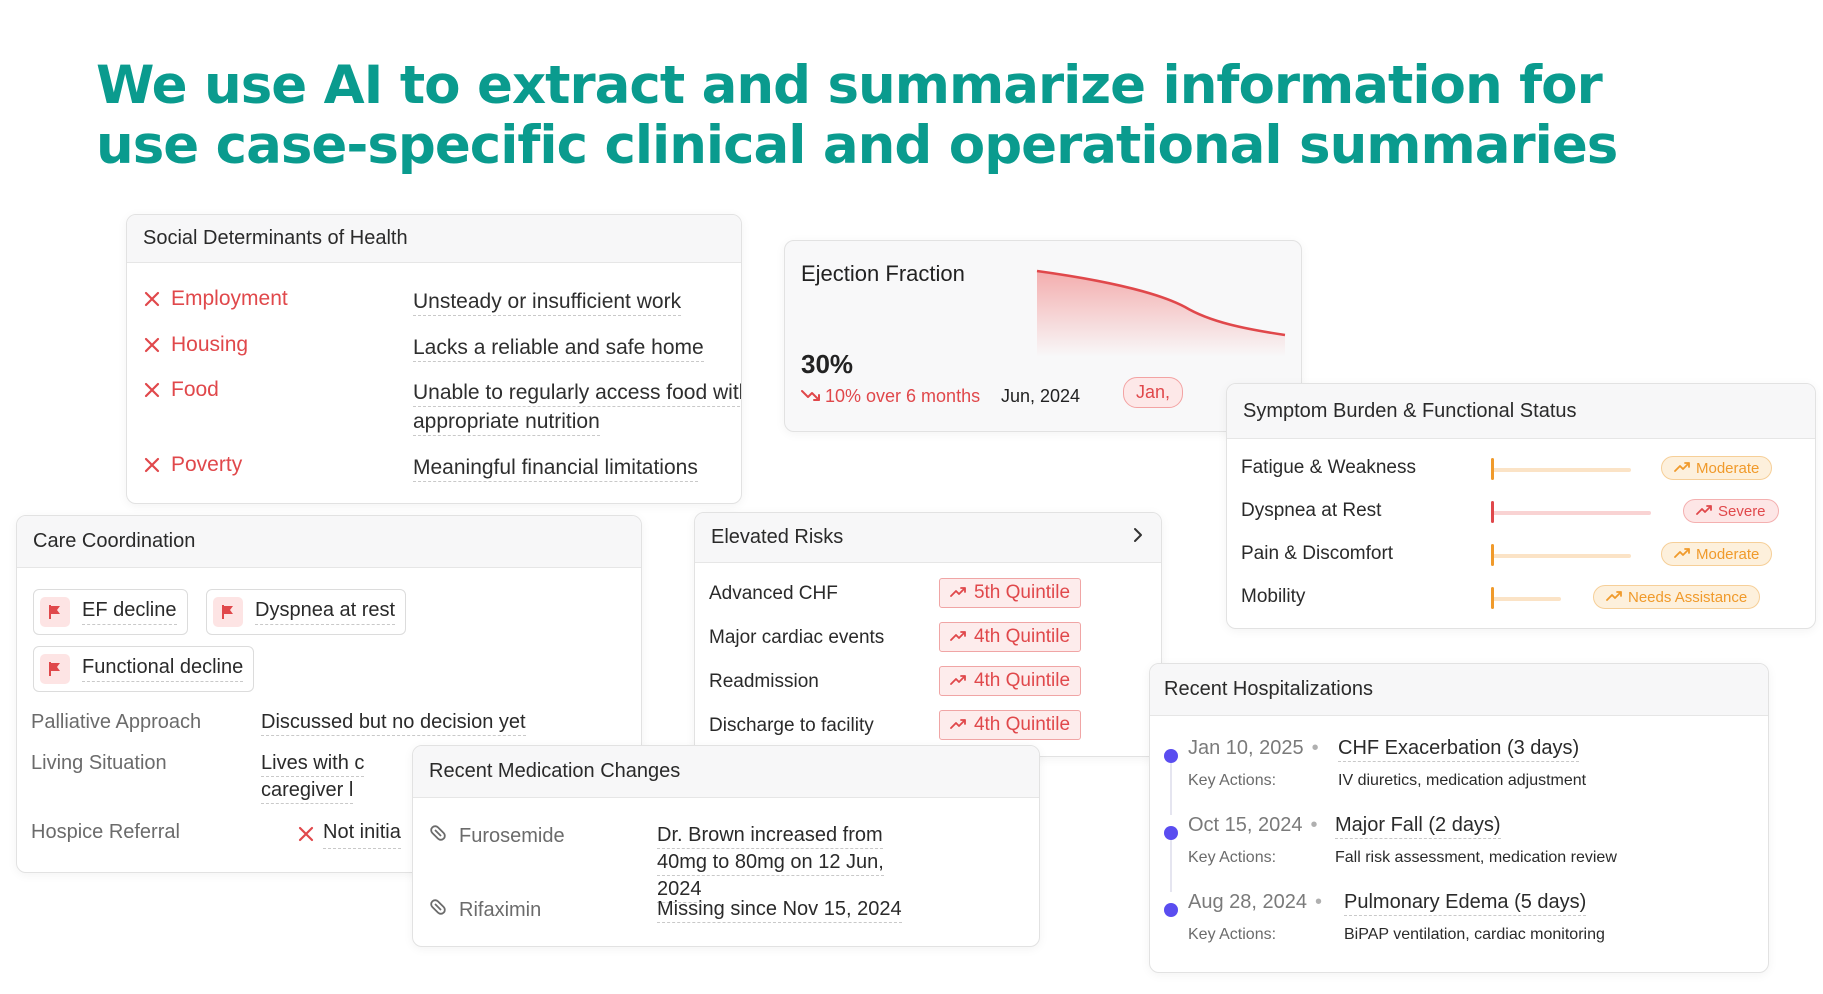 The width and height of the screenshot is (1823, 994). What do you see at coordinates (928, 538) in the screenshot?
I see `risks-header: Elevated Risks` at bounding box center [928, 538].